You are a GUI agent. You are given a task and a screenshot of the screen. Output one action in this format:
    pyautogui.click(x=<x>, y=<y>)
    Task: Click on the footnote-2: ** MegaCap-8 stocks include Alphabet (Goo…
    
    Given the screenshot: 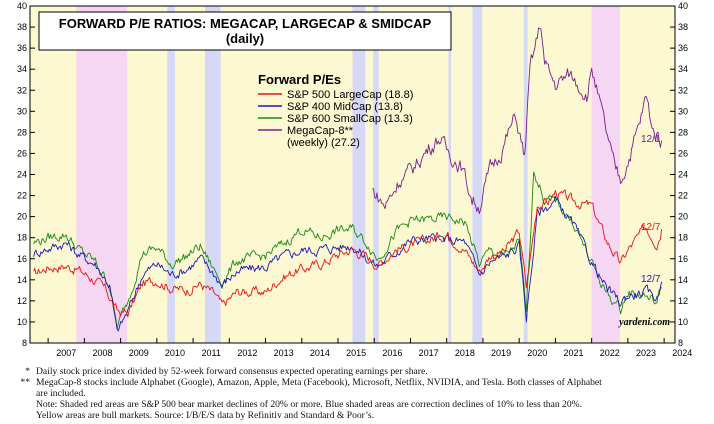 What is the action you would take?
    pyautogui.click(x=360, y=382)
    